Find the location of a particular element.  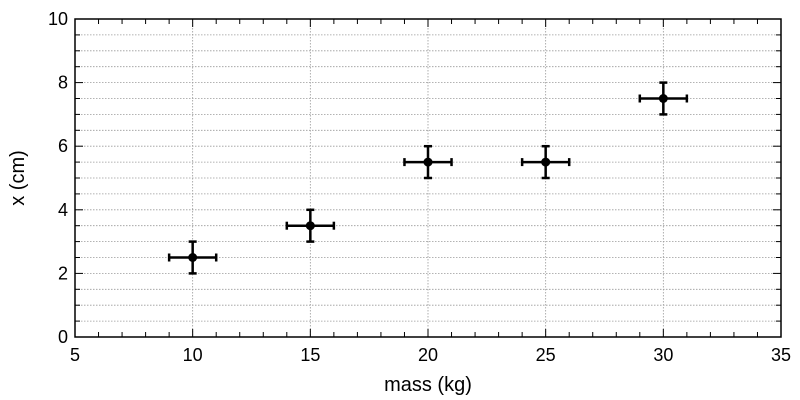

y-tick-label: 0 is located at coordinates (63, 337).